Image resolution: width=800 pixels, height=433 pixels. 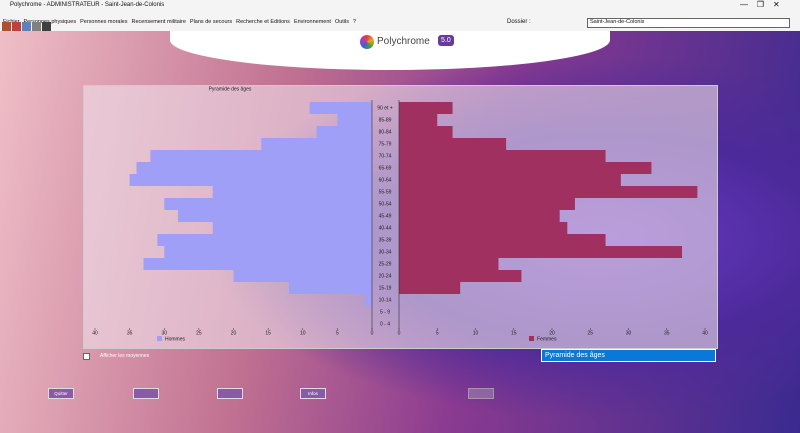 I want to click on x-tick-label-right: 15, so click(x=514, y=333).